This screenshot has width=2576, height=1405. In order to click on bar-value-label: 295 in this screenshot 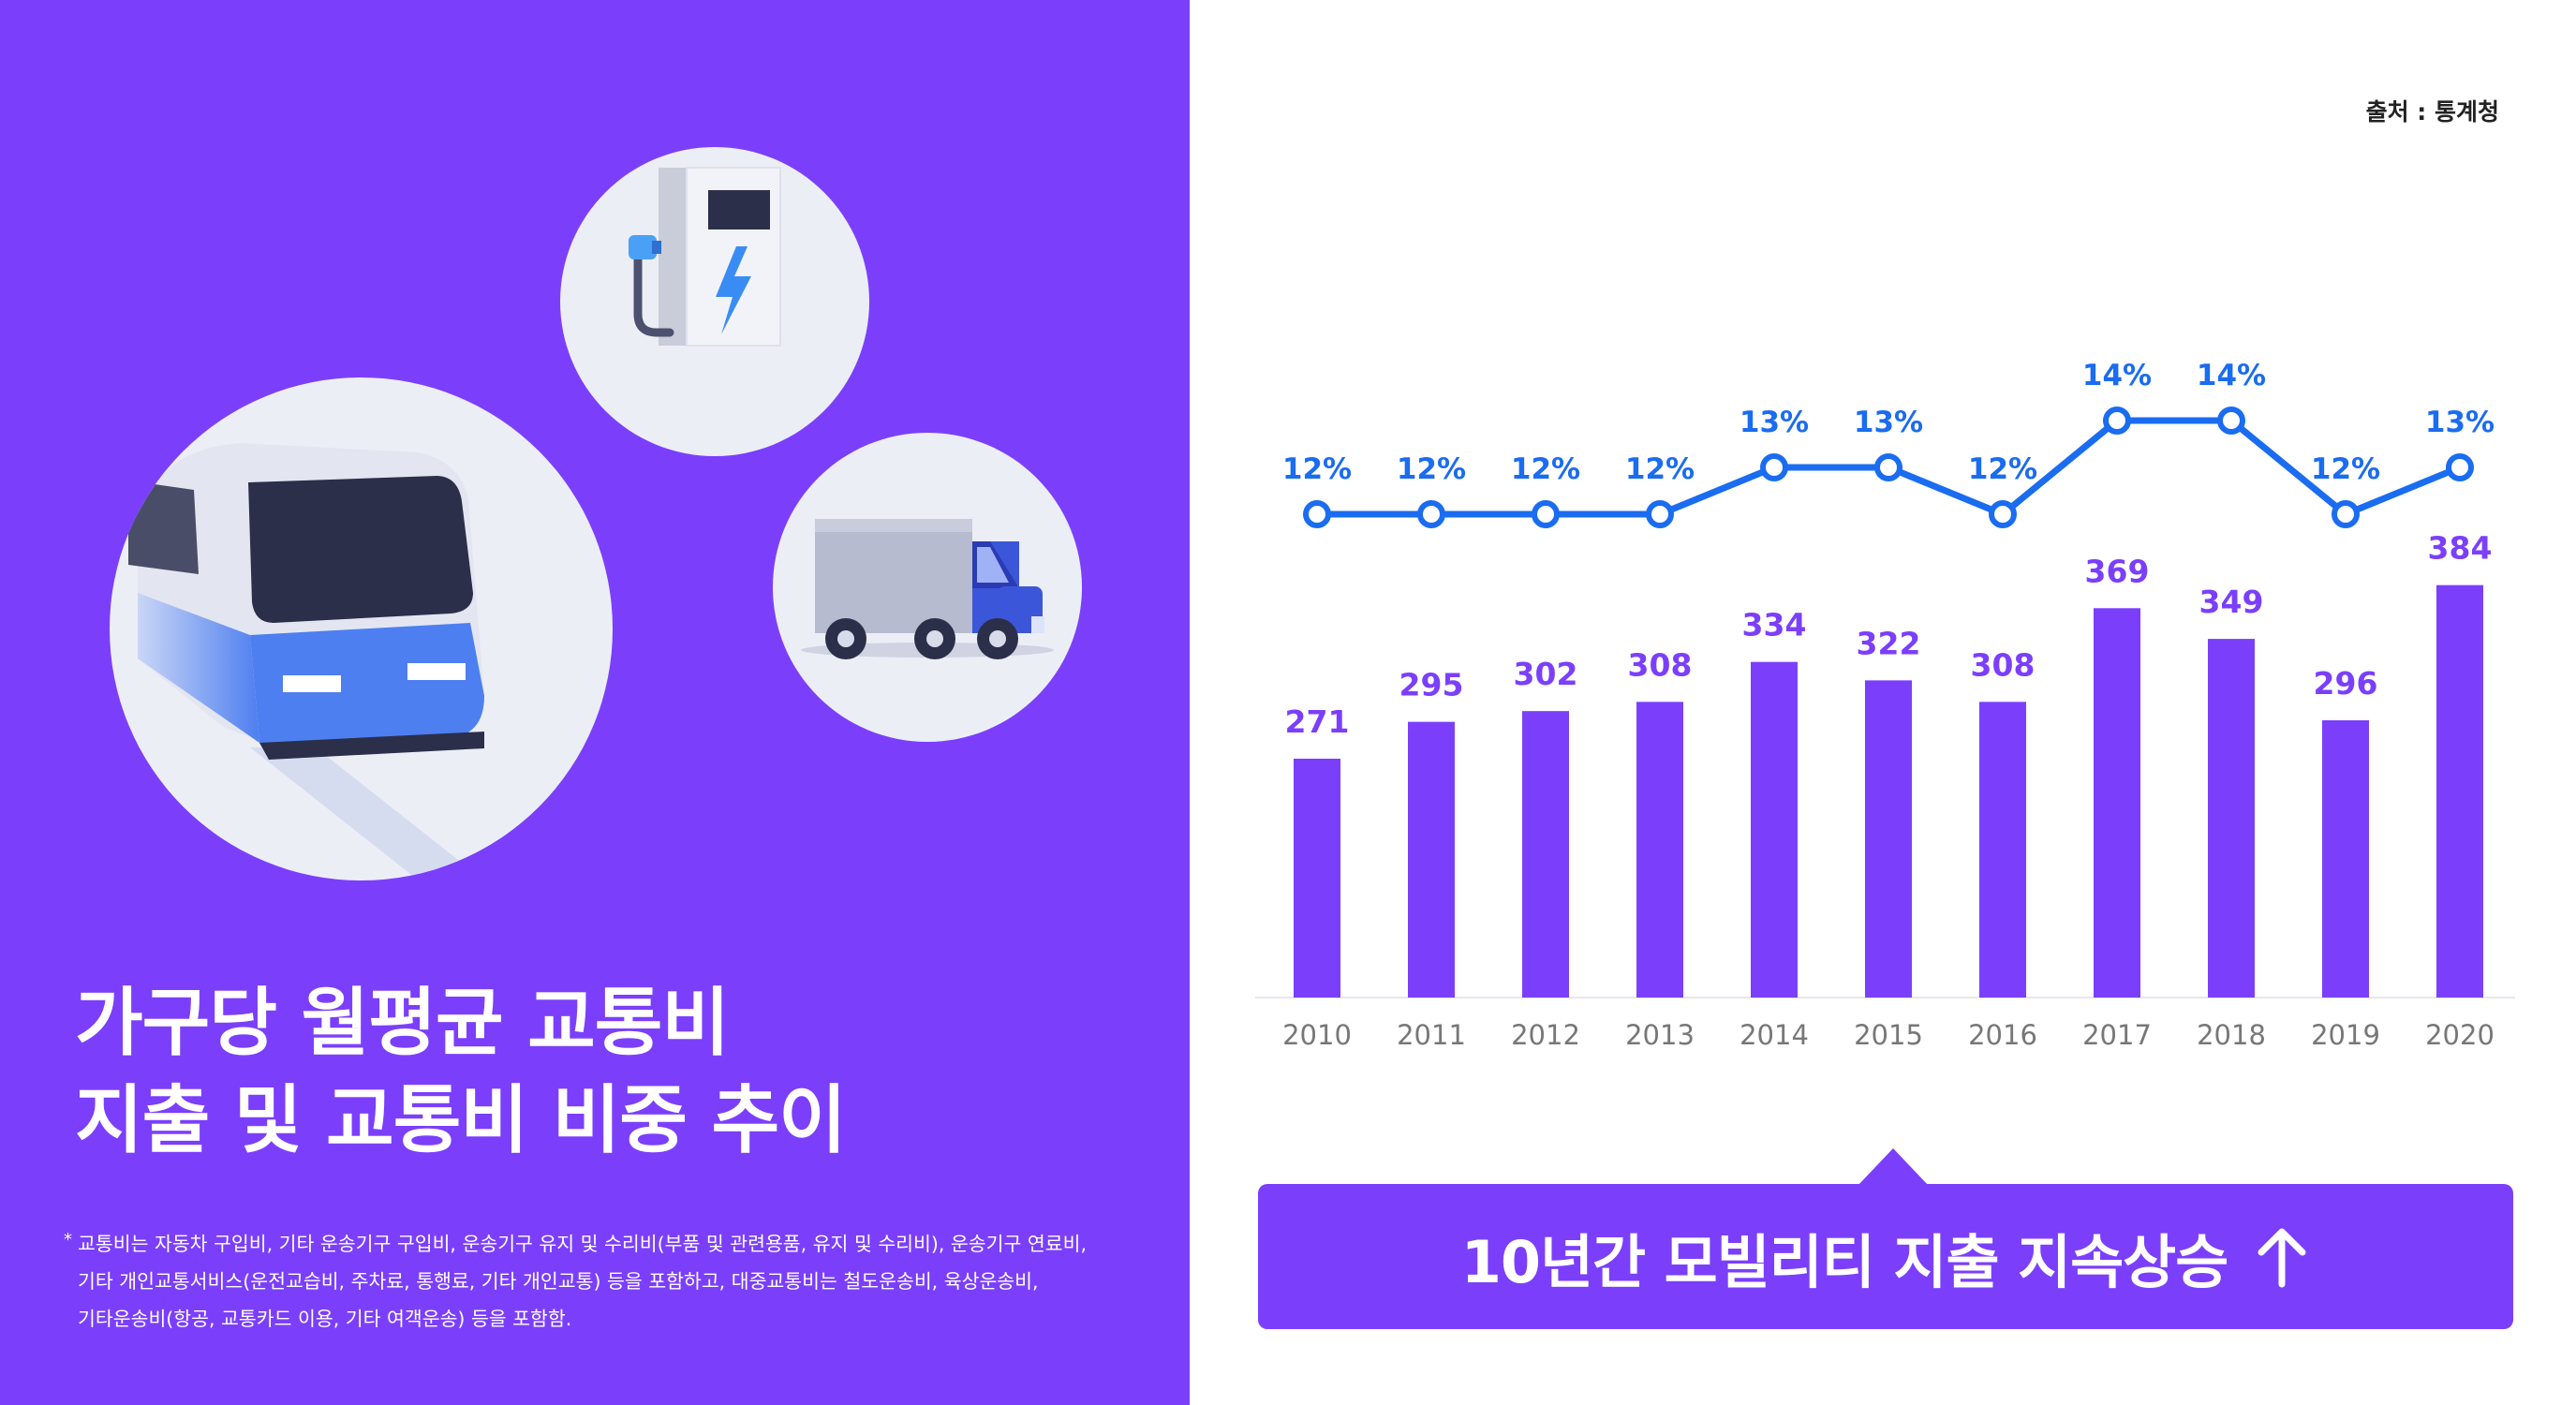, I will do `click(1431, 685)`.